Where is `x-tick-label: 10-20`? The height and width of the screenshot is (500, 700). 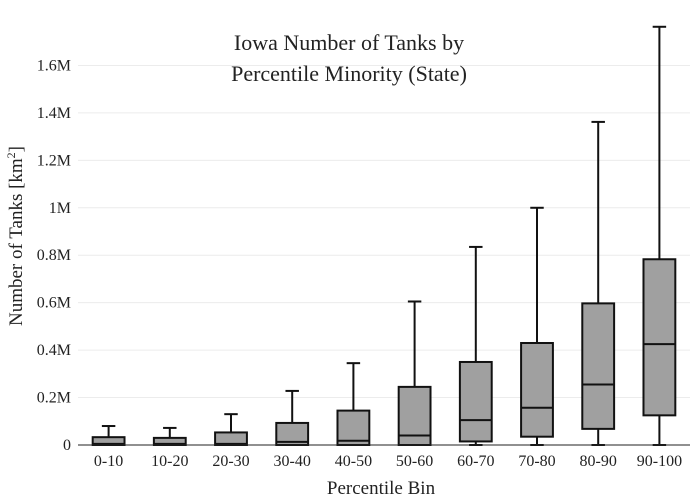 x-tick-label: 10-20 is located at coordinates (169, 461).